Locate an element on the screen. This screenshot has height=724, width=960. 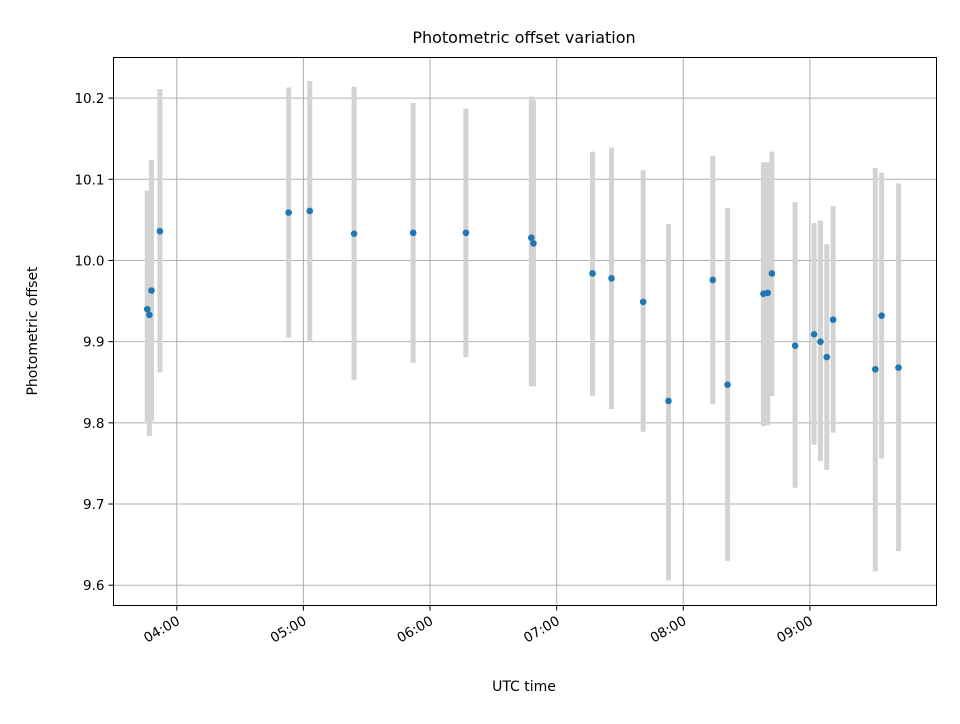
y-tick-label: 9.9 is located at coordinates (93, 343).